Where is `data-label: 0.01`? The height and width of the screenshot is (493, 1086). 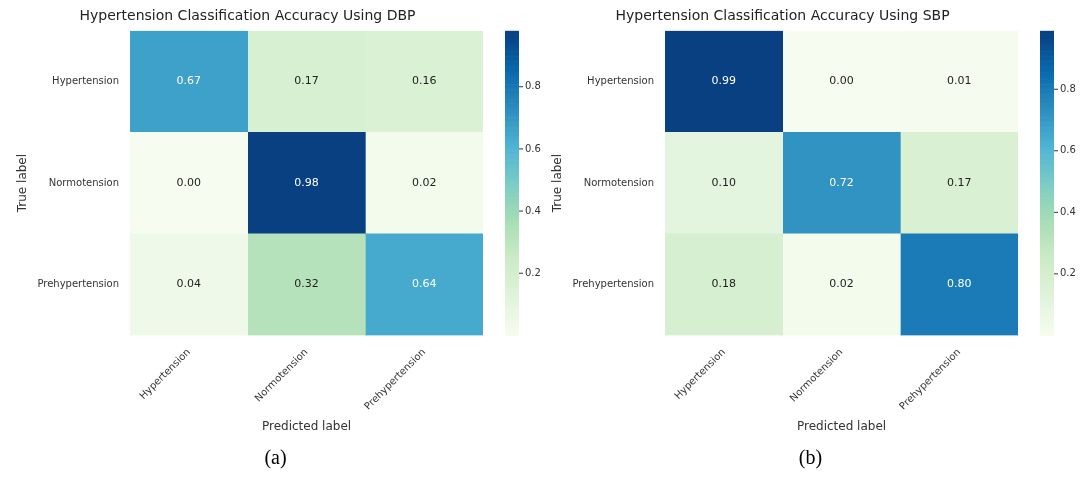
data-label: 0.01 is located at coordinates (959, 81).